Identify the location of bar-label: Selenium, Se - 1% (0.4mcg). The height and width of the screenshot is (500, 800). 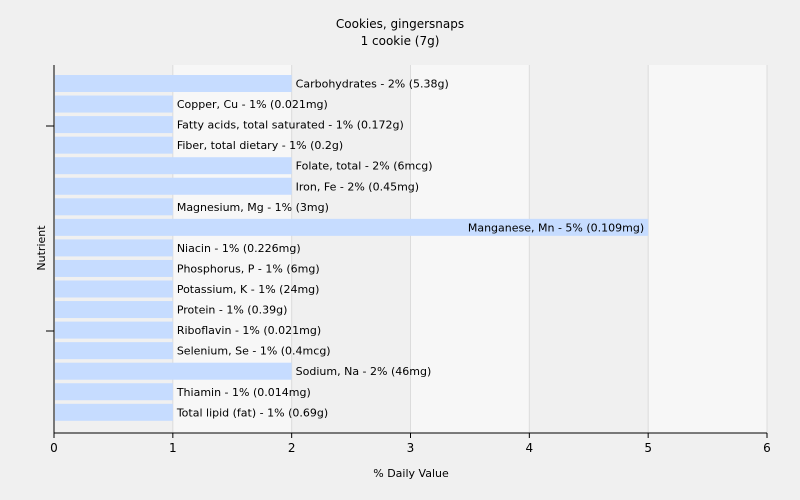
(254, 351).